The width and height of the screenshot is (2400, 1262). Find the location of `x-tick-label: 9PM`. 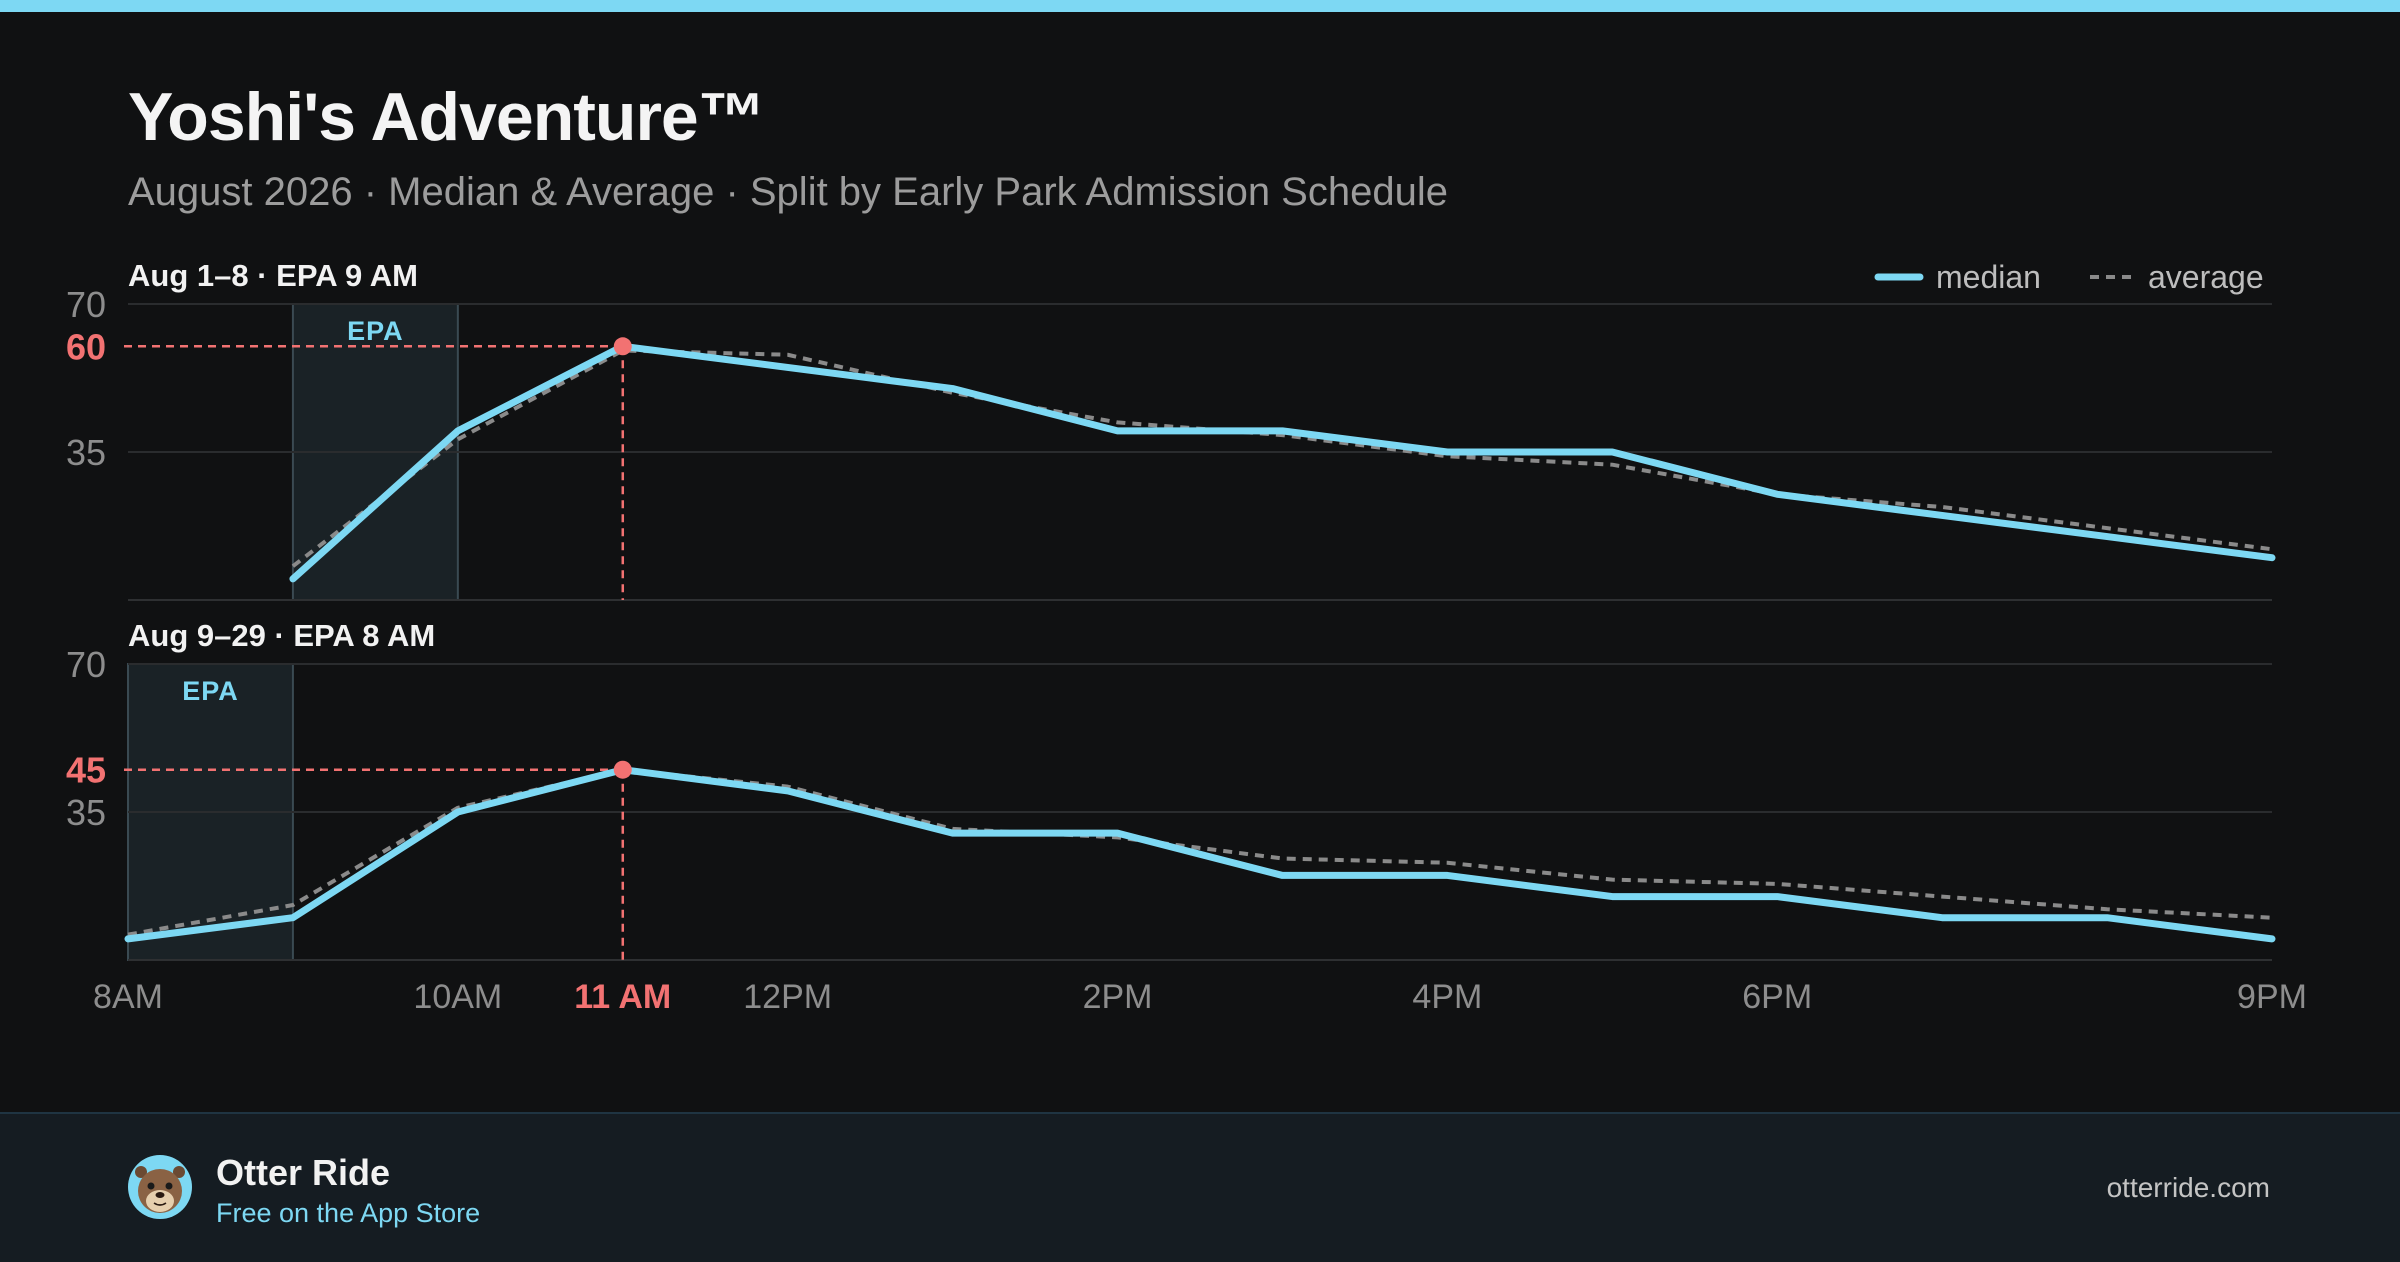

x-tick-label: 9PM is located at coordinates (2272, 997).